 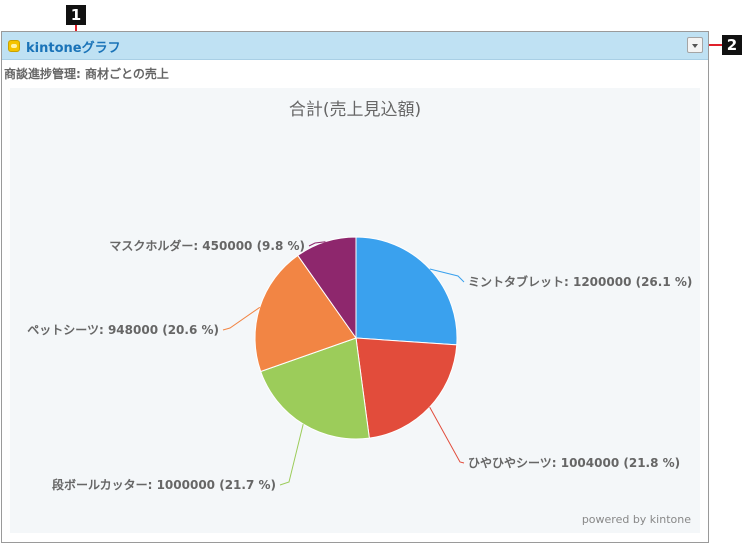 I want to click on widget-title-link: kintoneグラフ, so click(x=73, y=48).